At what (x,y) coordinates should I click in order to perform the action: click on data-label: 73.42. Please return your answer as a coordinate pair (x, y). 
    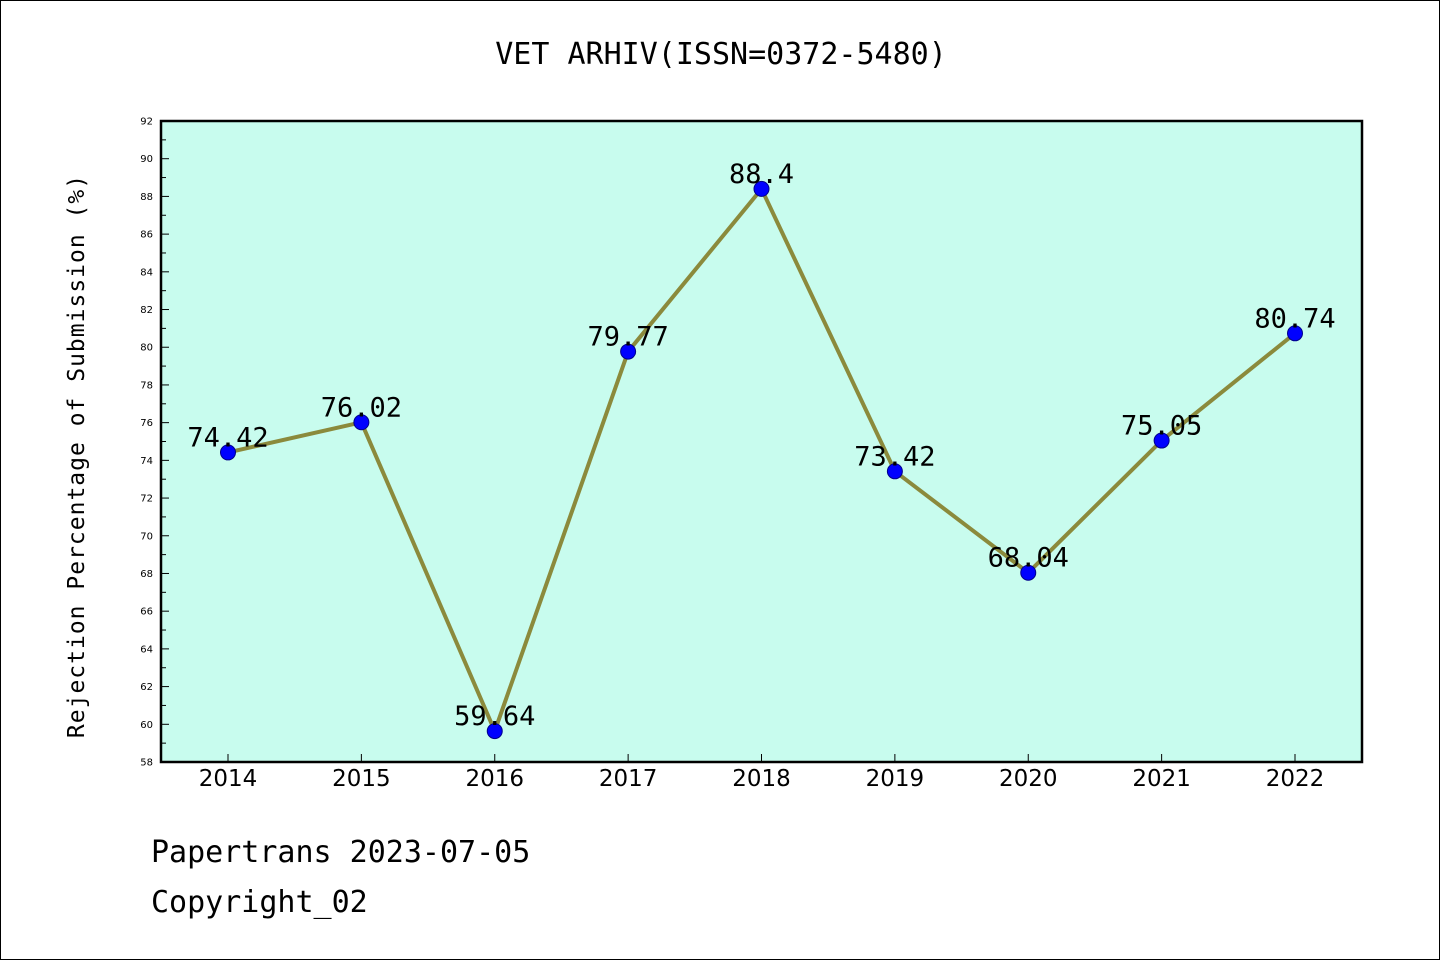
    Looking at the image, I should click on (894, 456).